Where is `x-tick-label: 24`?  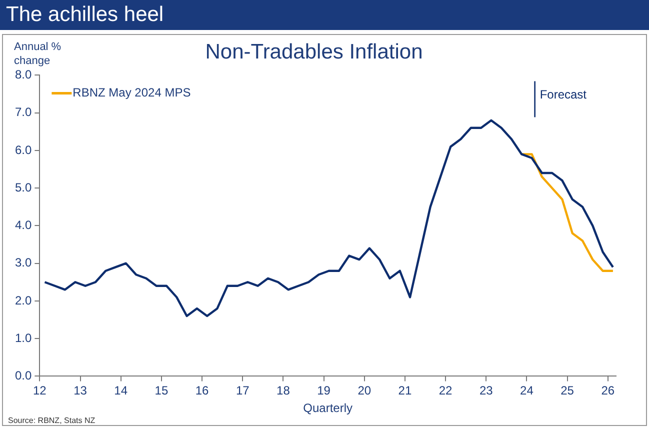
x-tick-label: 24 is located at coordinates (527, 391).